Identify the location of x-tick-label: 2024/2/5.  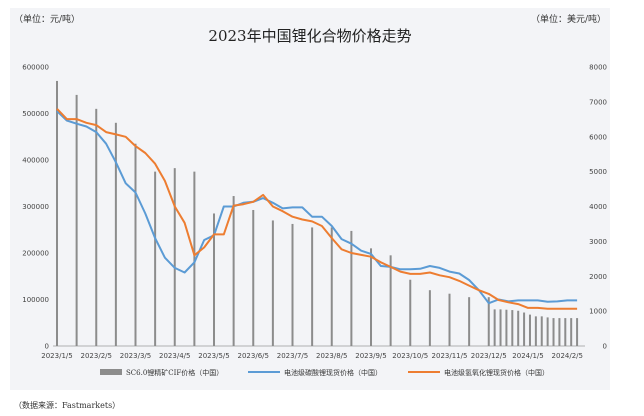
(567, 356).